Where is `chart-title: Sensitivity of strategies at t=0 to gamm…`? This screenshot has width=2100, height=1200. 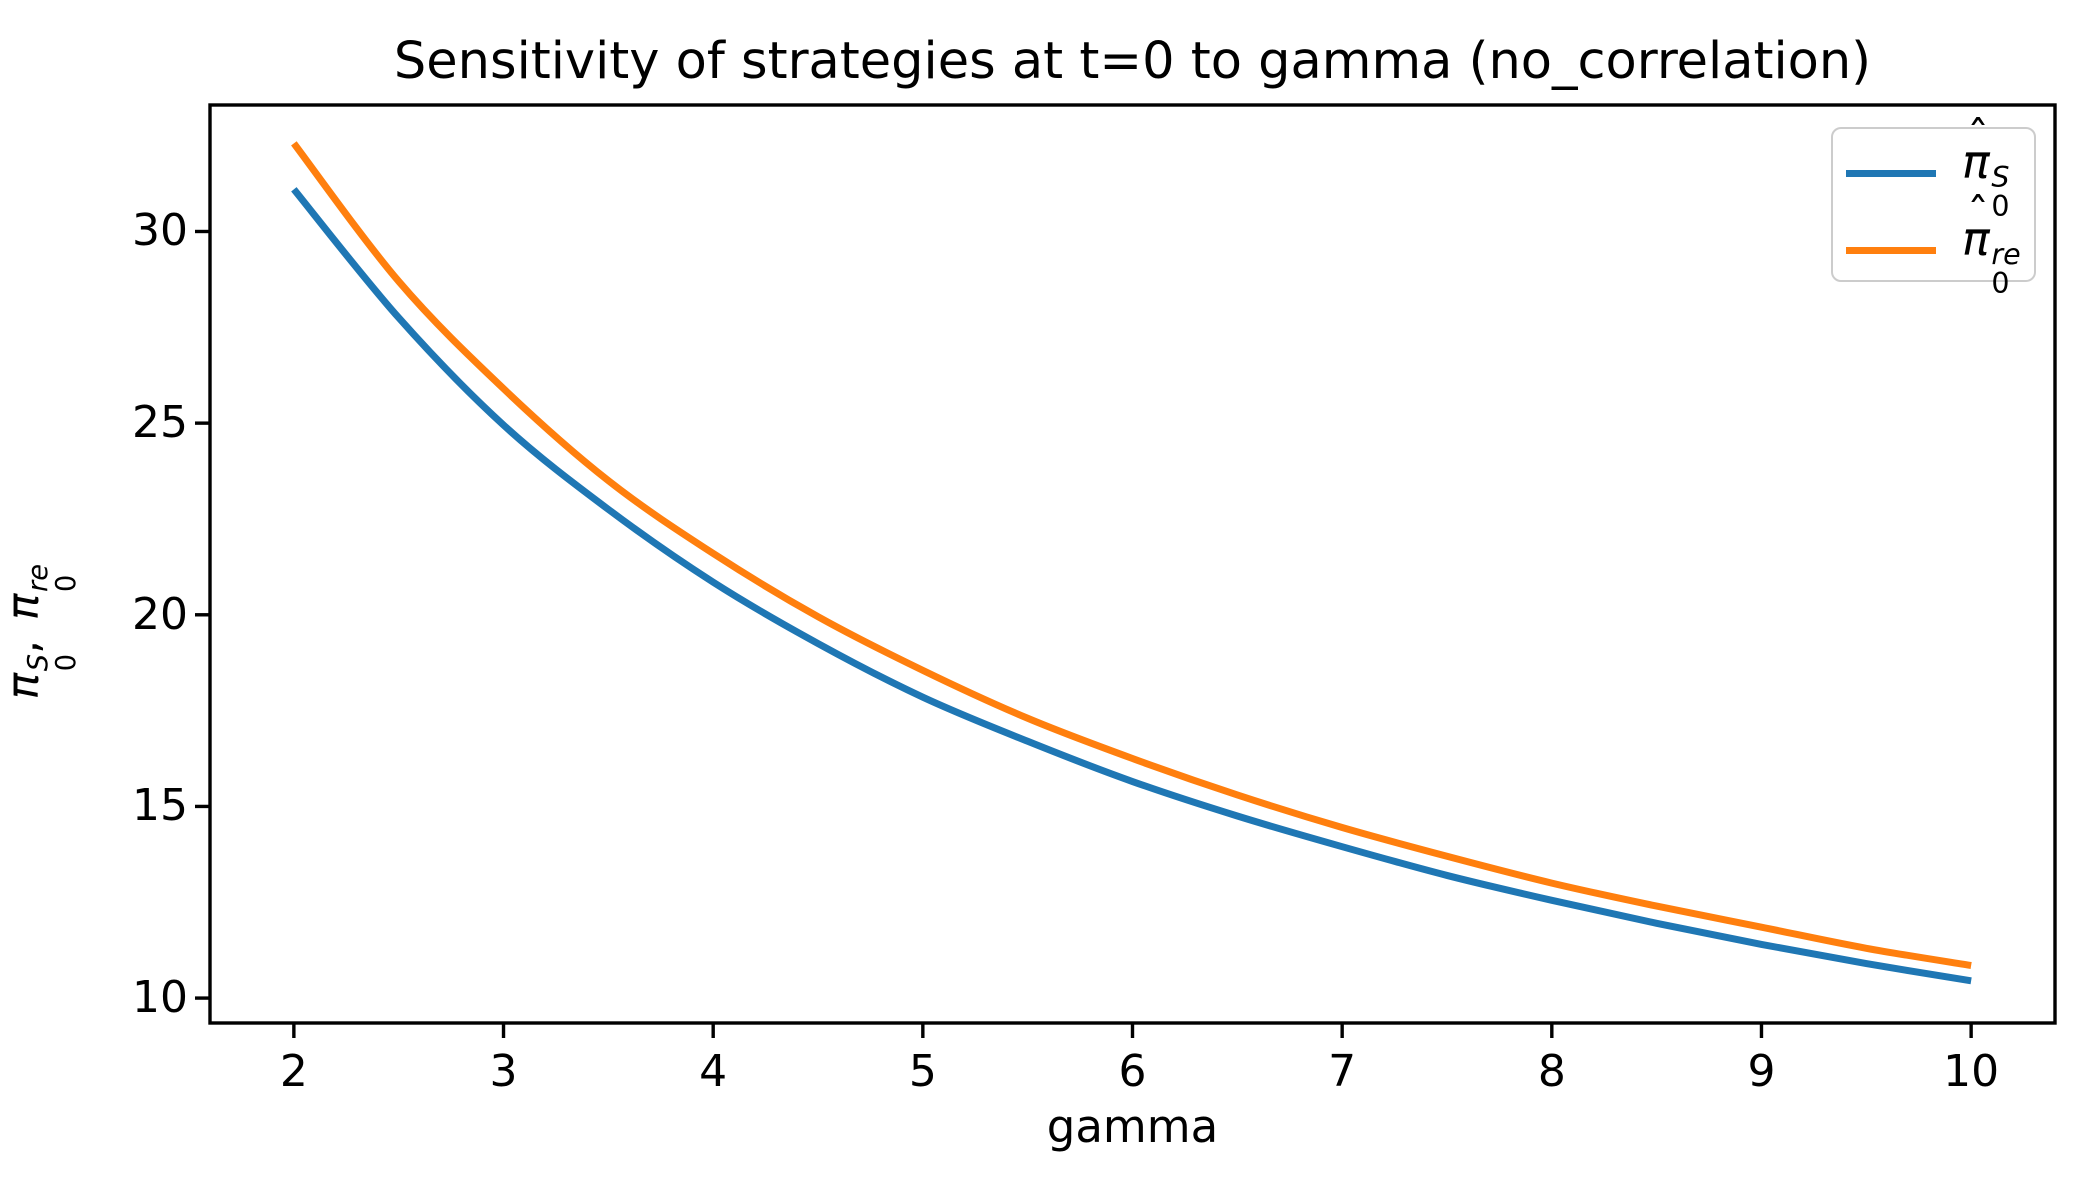 chart-title: Sensitivity of strategies at t=0 to gamm… is located at coordinates (1132, 61).